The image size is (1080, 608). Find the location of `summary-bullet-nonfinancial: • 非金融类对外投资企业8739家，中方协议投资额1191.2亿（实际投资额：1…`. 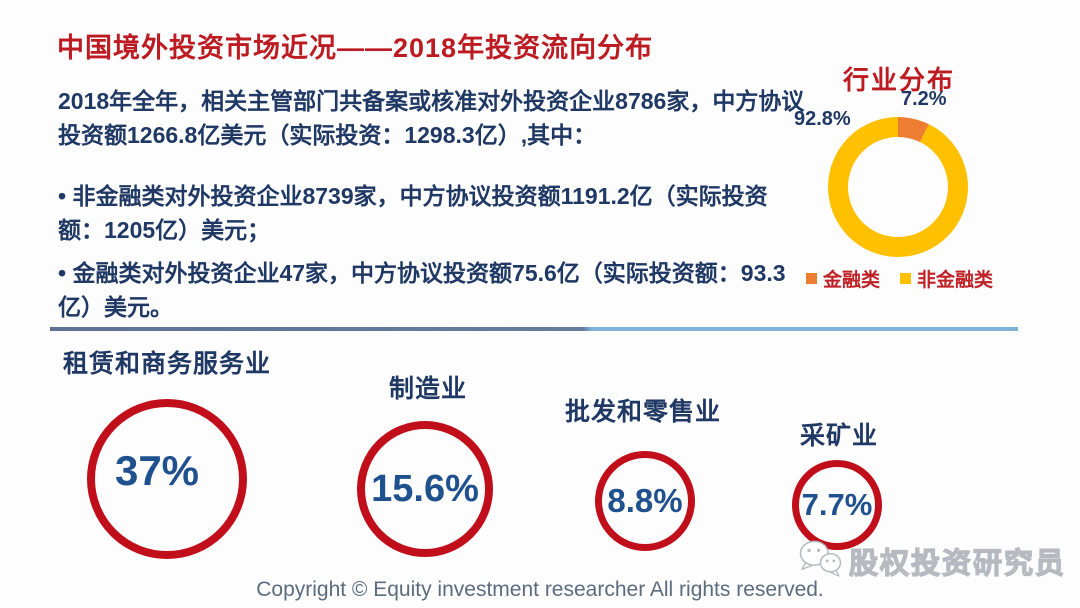

summary-bullet-nonfinancial: • 非金融类对外投资企业8739家，中方协议投资额1191.2亿（实际投资额：1… is located at coordinates (413, 213).